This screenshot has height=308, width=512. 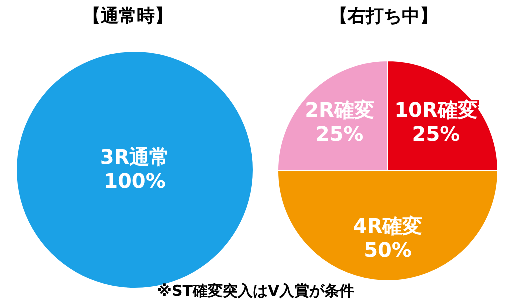 What do you see at coordinates (388, 226) in the screenshot?
I see `slice-label: 4R確変` at bounding box center [388, 226].